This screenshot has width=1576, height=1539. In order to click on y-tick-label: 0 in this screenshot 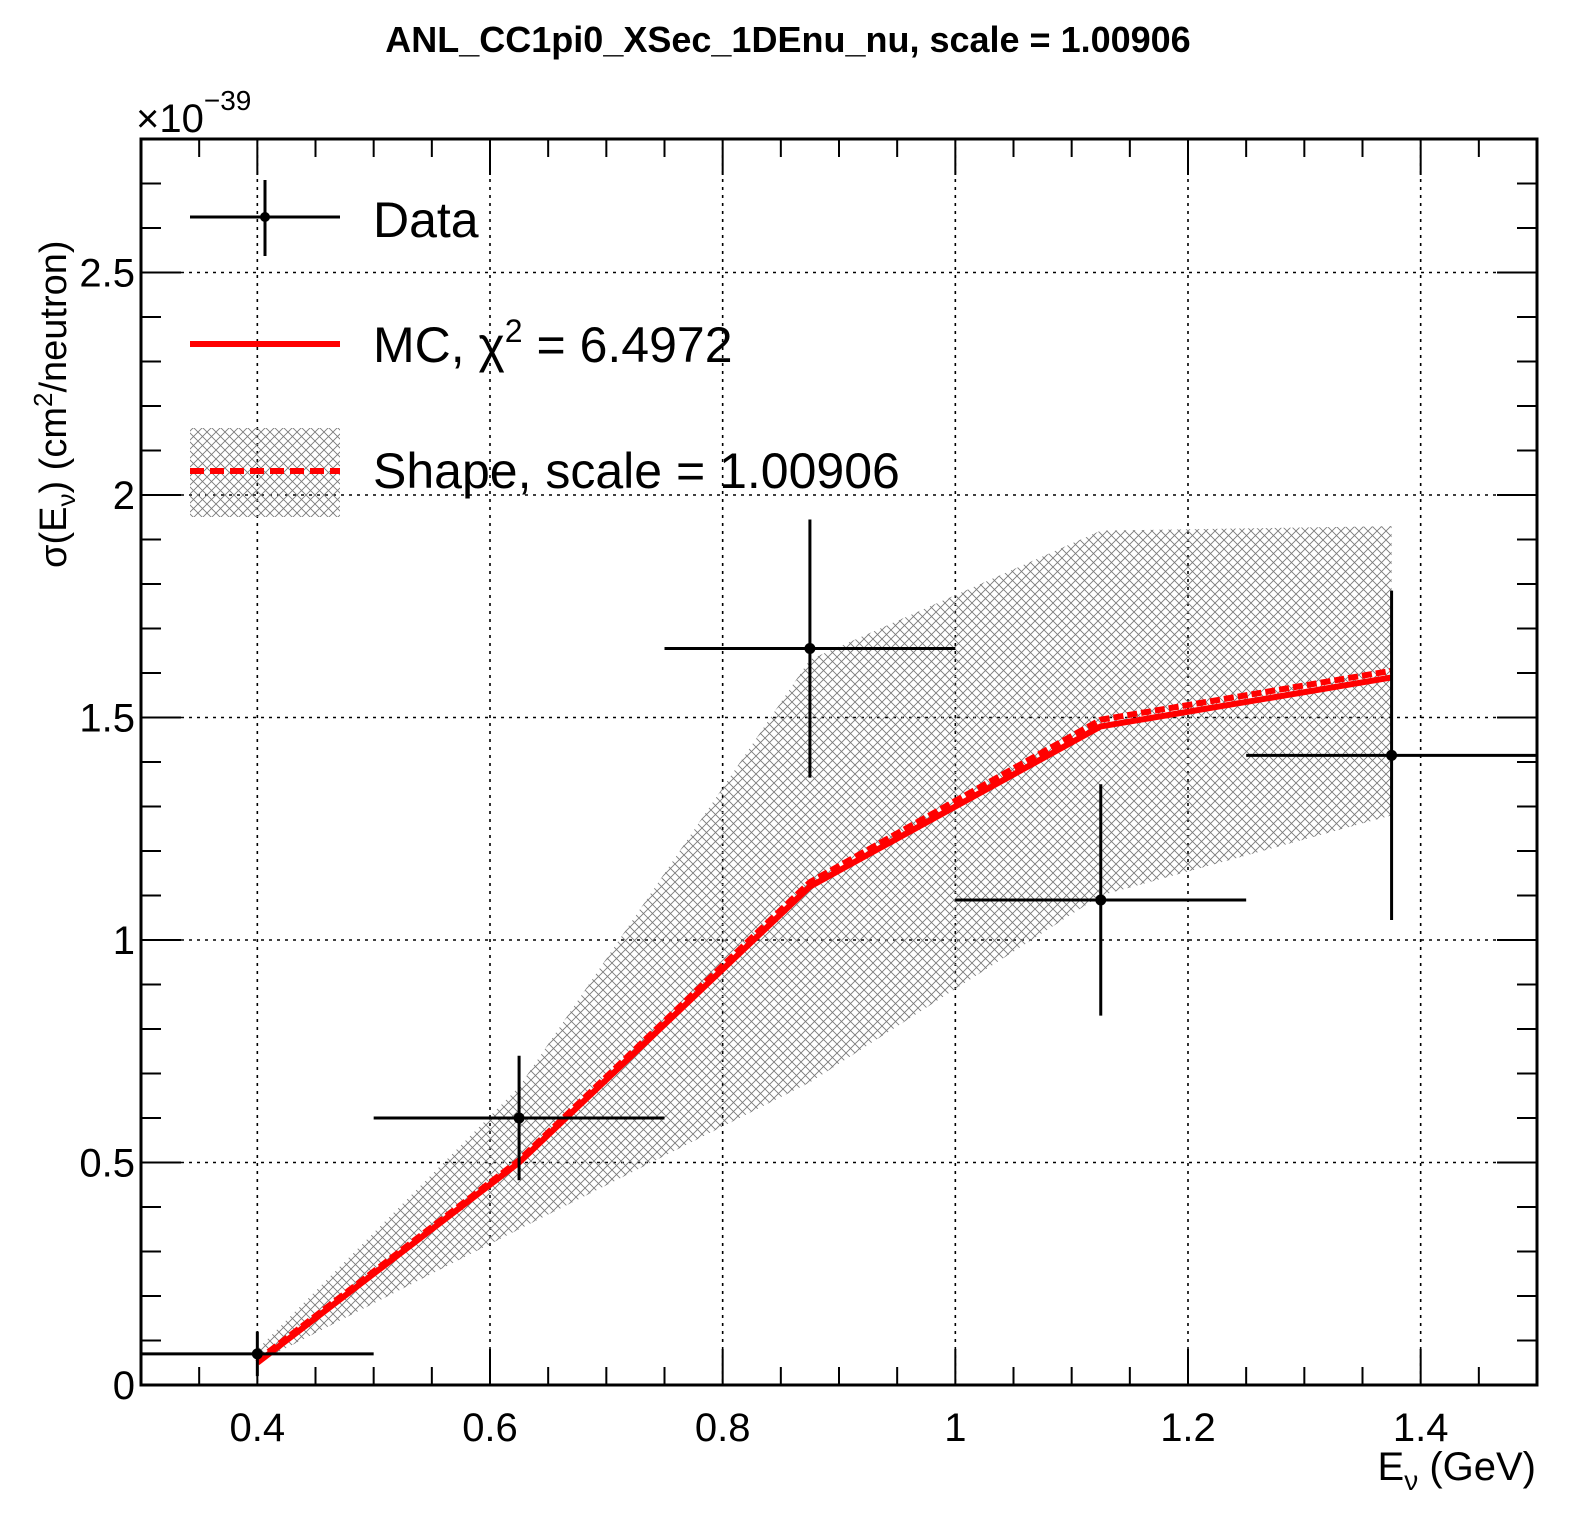, I will do `click(124, 1386)`.